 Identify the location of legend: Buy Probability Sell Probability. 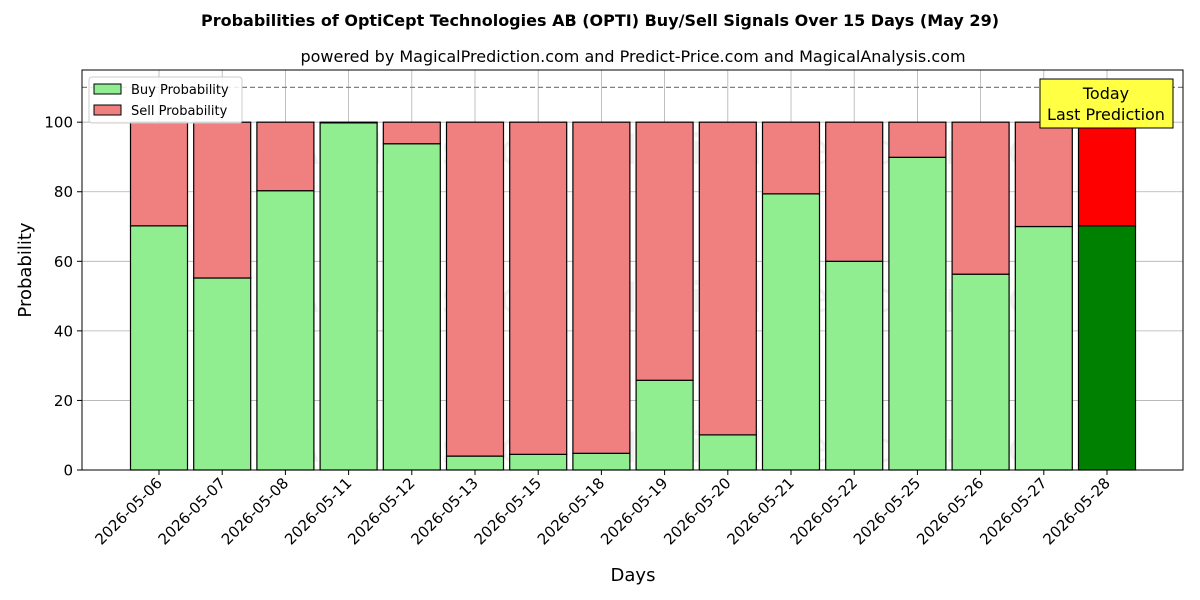
(165, 100).